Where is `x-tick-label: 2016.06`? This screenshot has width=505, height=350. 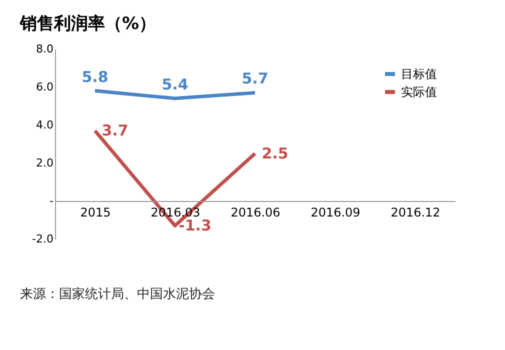 x-tick-label: 2016.06 is located at coordinates (255, 213).